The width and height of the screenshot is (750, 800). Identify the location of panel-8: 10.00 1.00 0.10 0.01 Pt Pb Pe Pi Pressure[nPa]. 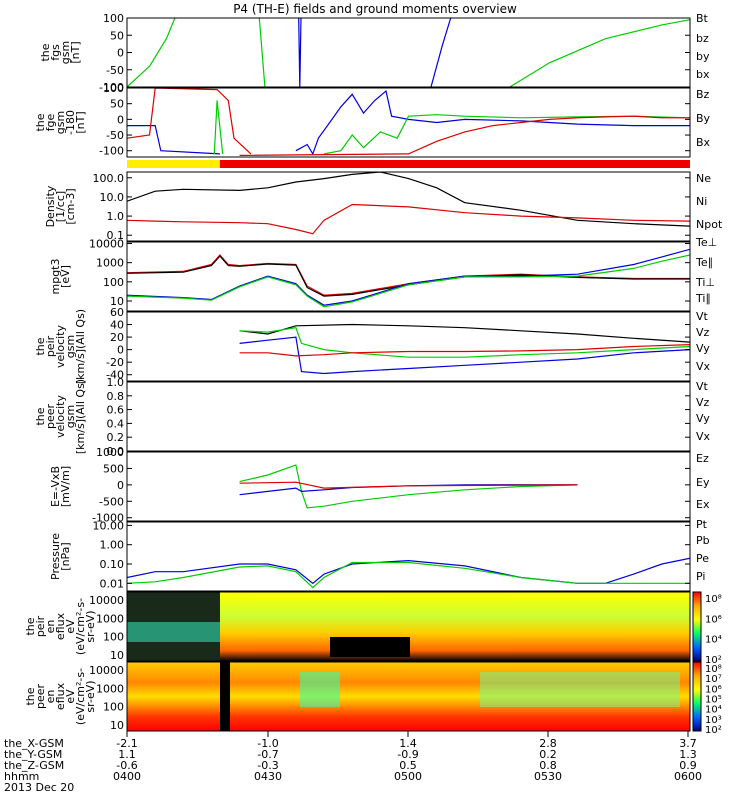
(379, 555).